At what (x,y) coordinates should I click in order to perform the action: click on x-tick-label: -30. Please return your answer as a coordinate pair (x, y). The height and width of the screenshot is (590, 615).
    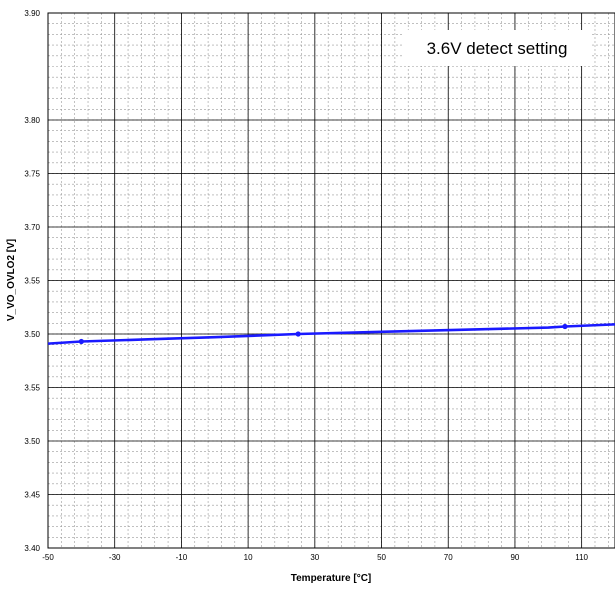
    Looking at the image, I should click on (115, 557).